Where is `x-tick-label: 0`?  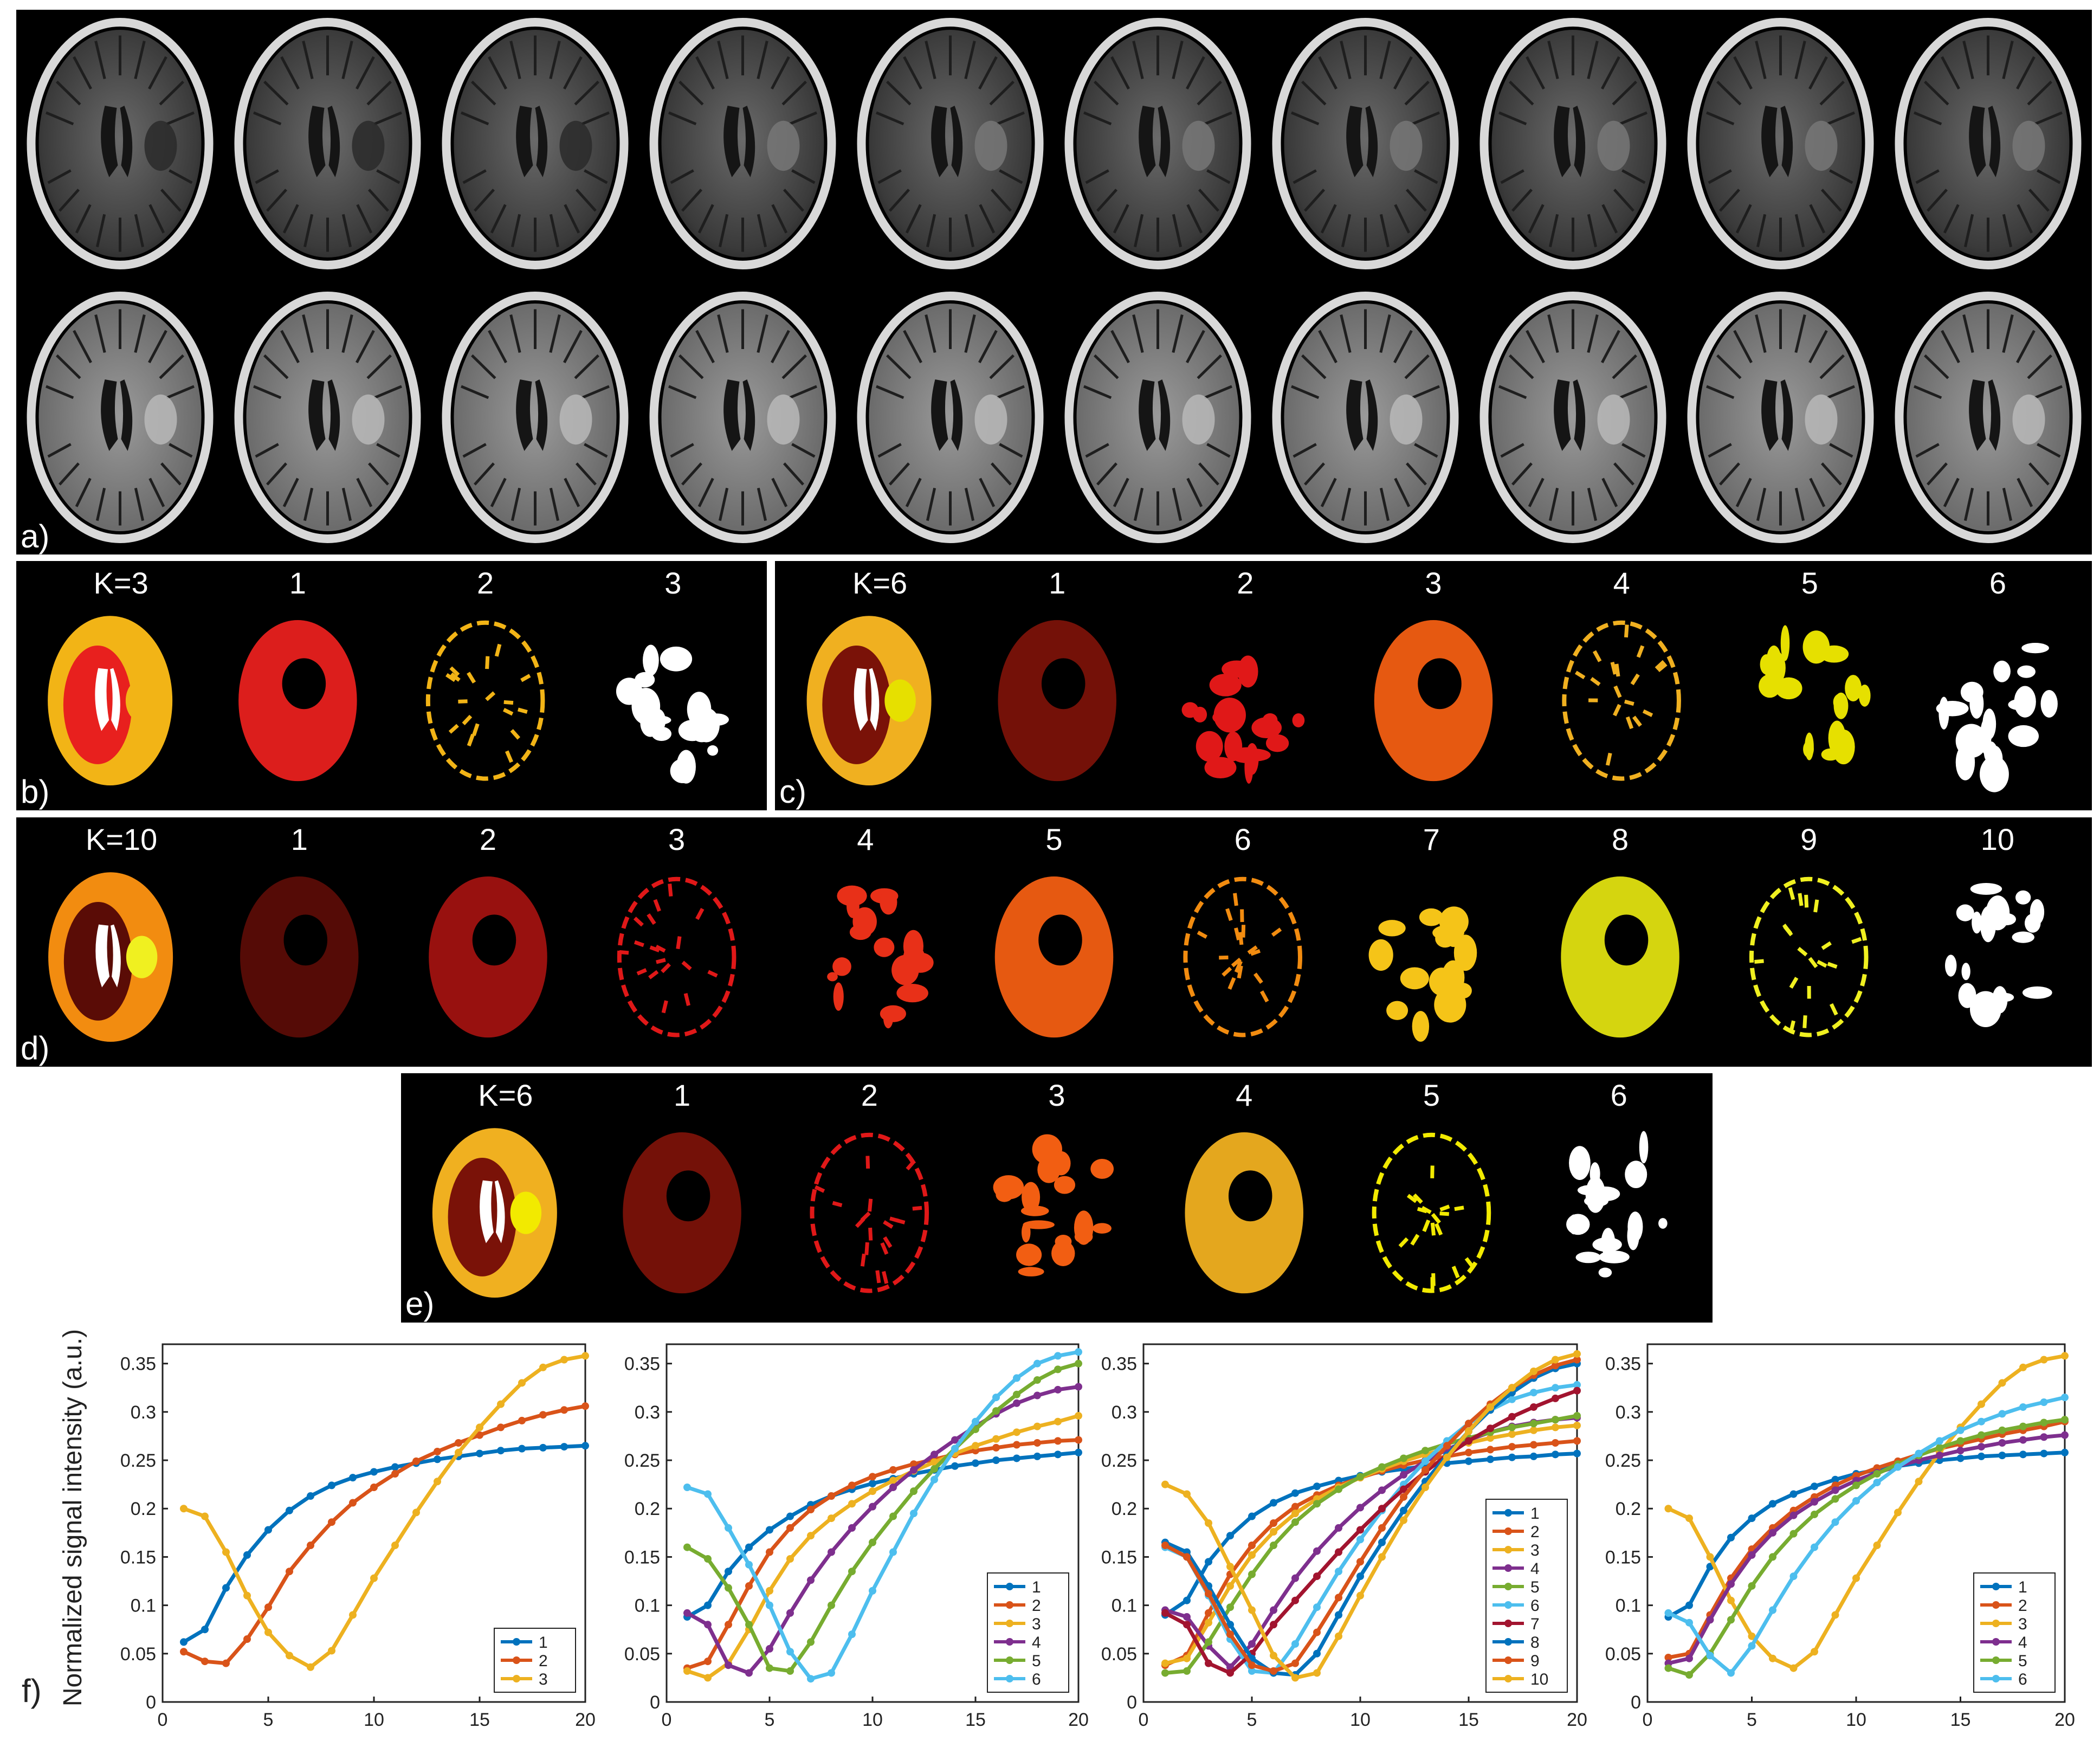
x-tick-label: 0 is located at coordinates (1144, 1720).